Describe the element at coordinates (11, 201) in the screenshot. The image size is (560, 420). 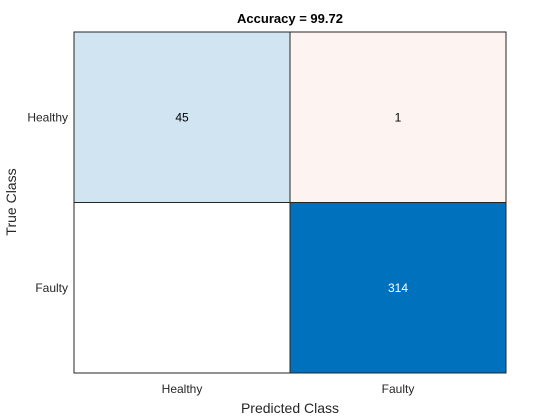
I see `y-axis-label: True Class` at that location.